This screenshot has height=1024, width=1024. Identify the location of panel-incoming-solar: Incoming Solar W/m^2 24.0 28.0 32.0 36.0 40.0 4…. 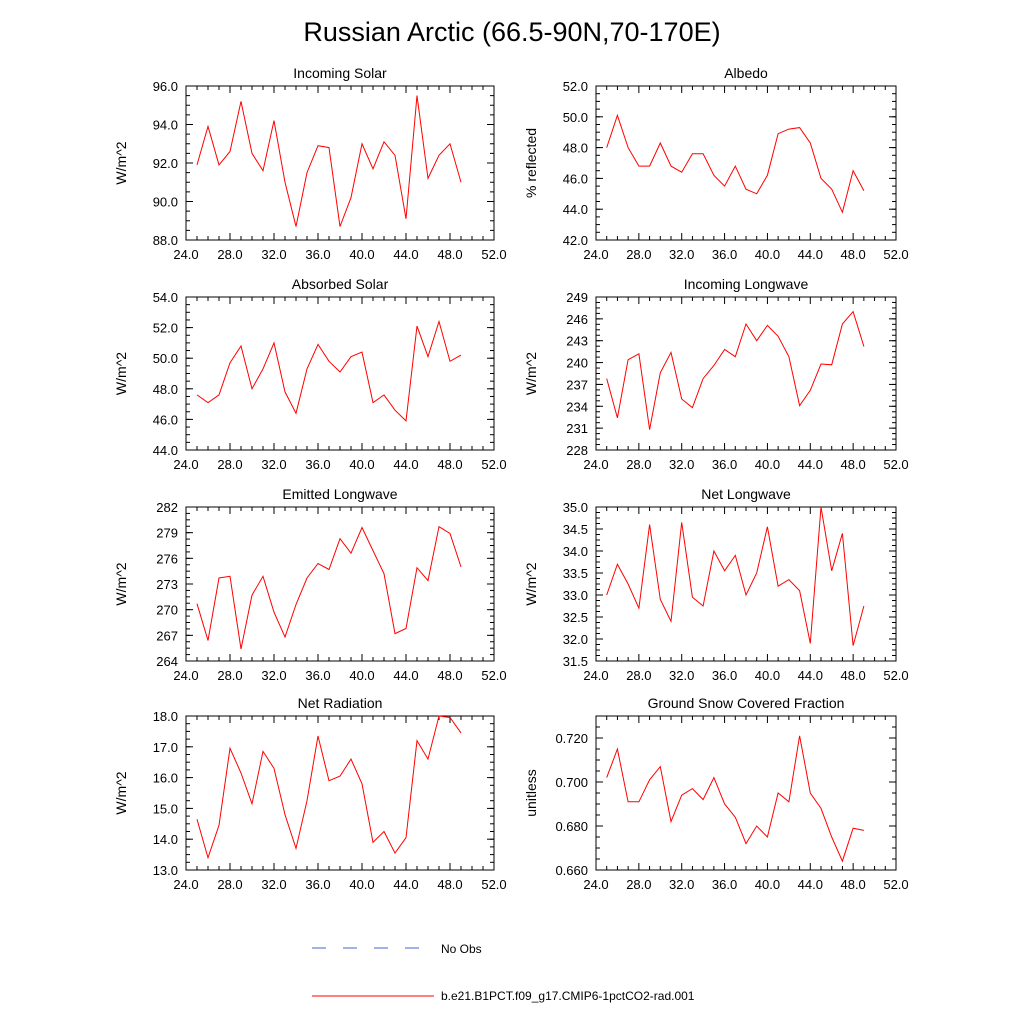
(310, 163).